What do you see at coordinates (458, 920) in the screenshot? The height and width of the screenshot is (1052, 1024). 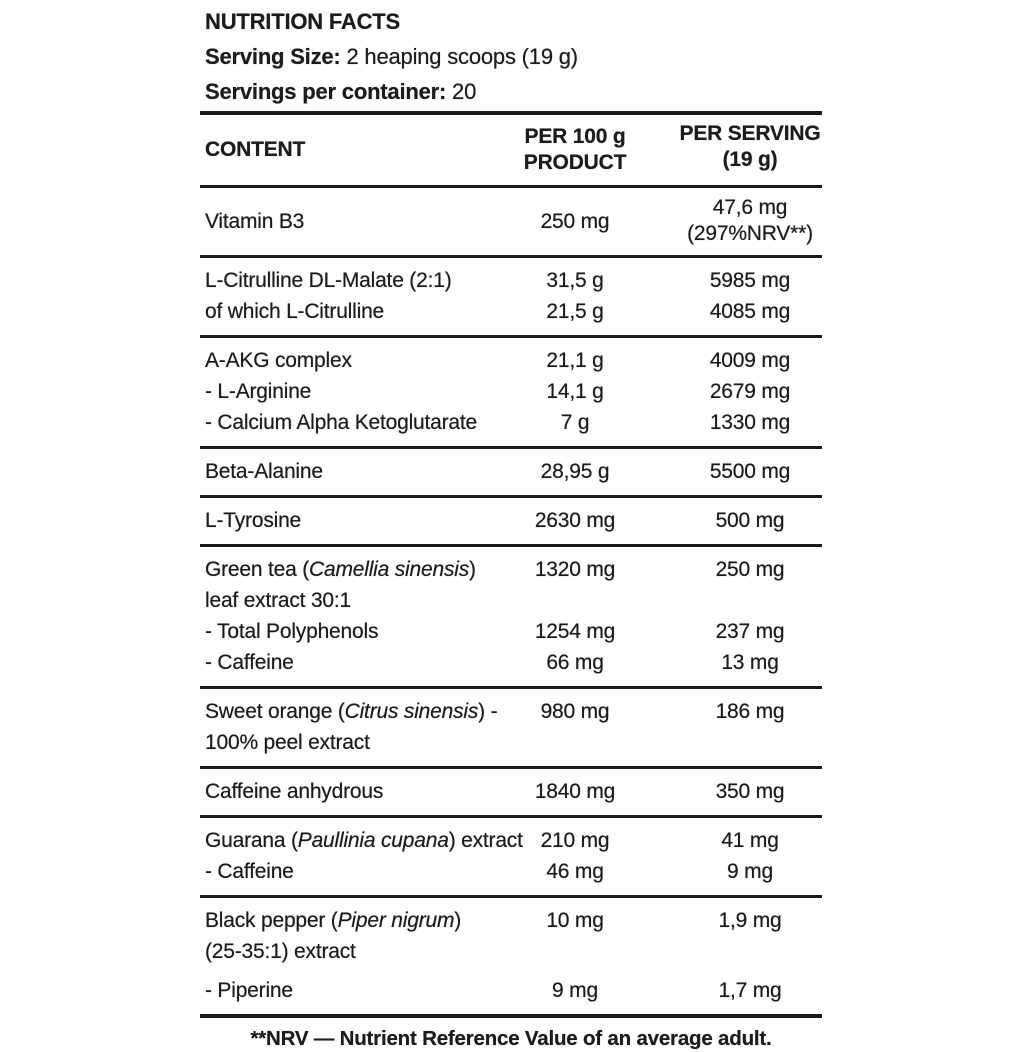 I see `ingredient-name-text: )` at bounding box center [458, 920].